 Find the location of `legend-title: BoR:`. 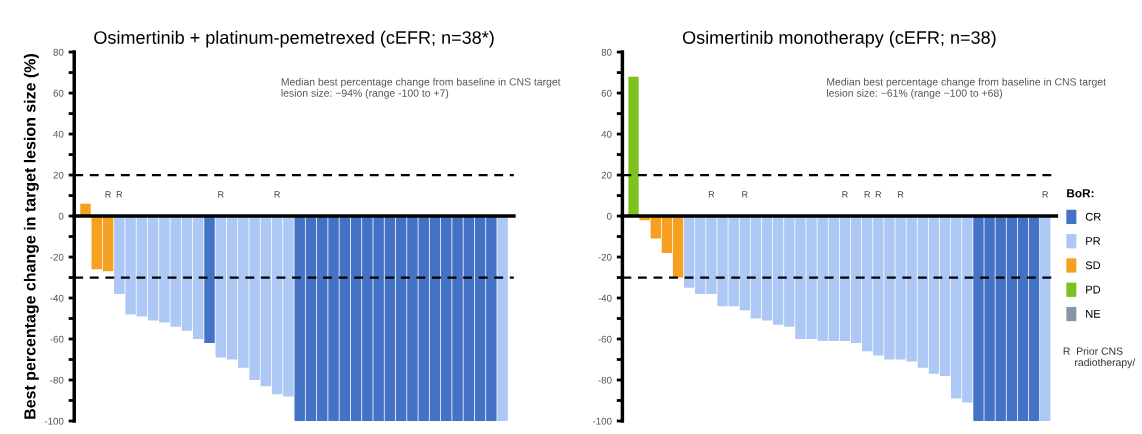

legend-title: BoR: is located at coordinates (1080, 193).